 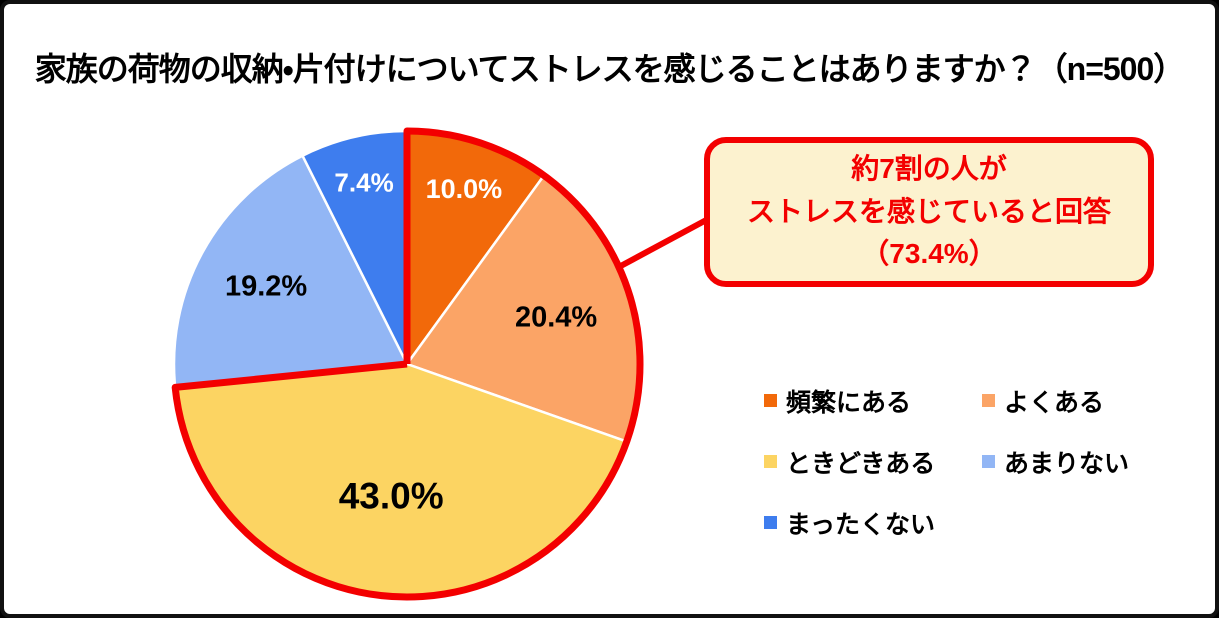 What do you see at coordinates (929, 169) in the screenshot?
I see `callout-line-1: 約7割の人が` at bounding box center [929, 169].